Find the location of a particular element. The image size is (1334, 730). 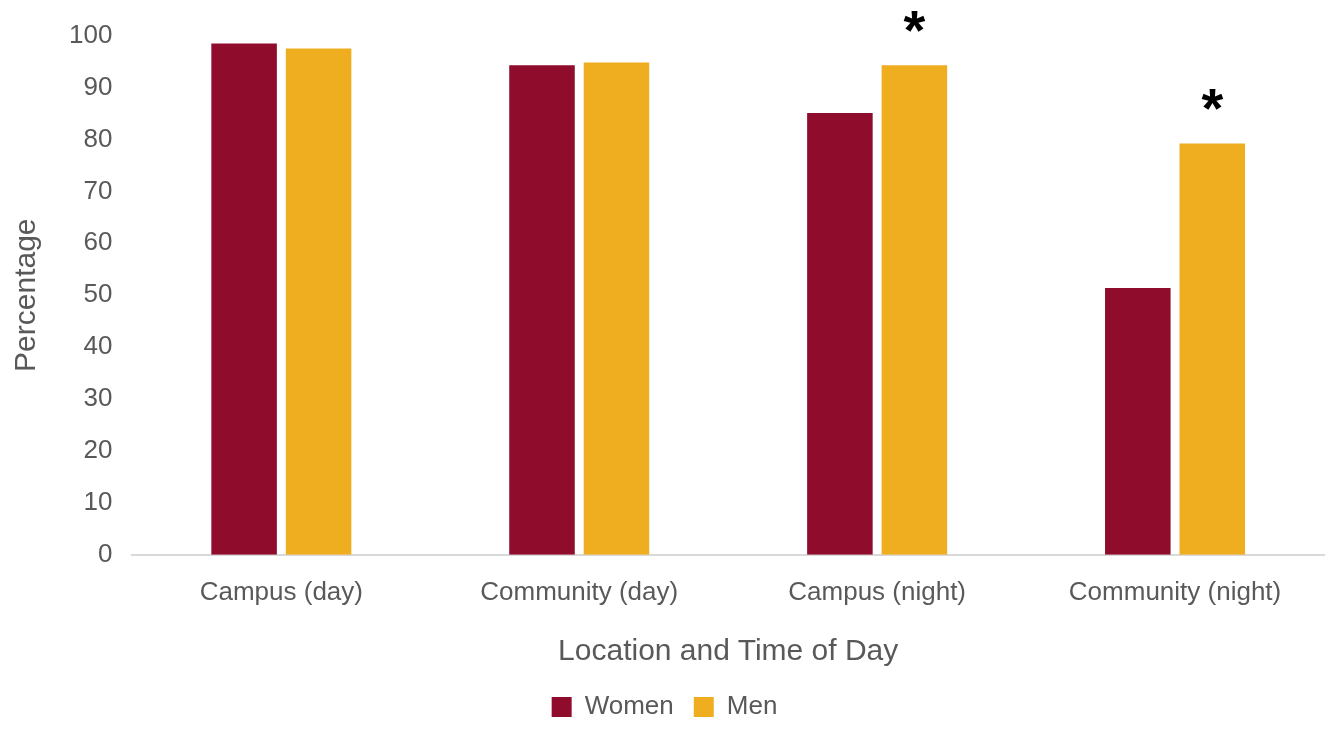

y-tick-label: 80 is located at coordinates (98, 137).